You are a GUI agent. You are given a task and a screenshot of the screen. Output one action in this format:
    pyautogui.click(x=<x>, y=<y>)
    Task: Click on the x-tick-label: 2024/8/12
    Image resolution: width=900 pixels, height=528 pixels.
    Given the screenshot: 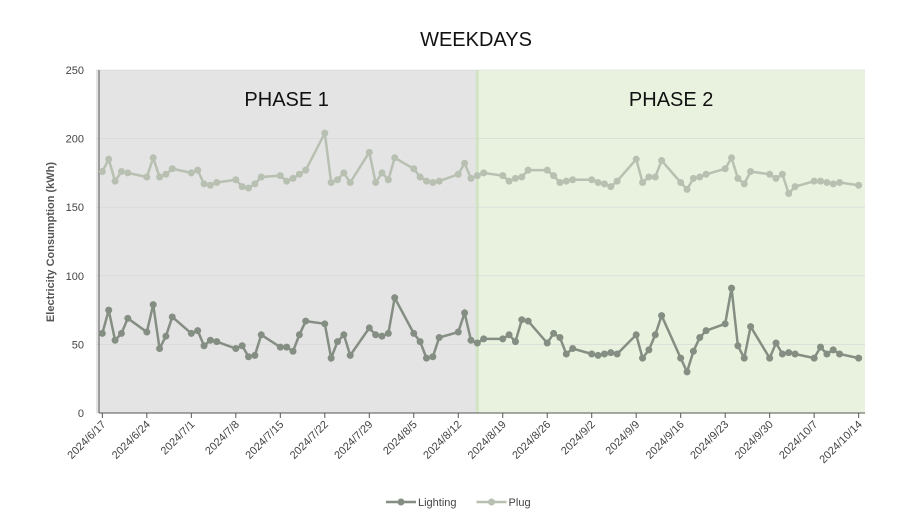 What is the action you would take?
    pyautogui.click(x=442, y=440)
    